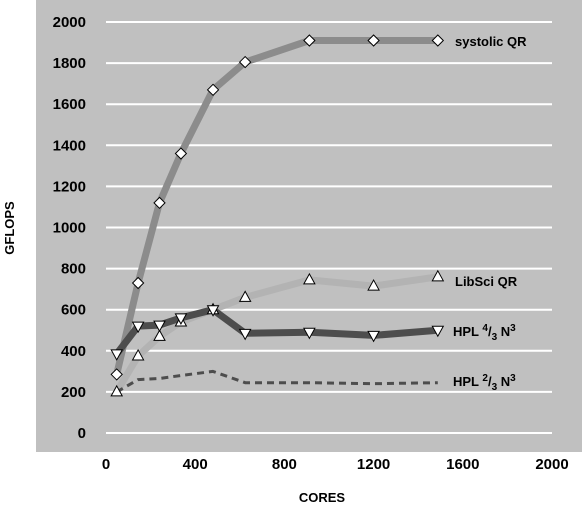  I want to click on x-tick-labels: 0 400 800 1200 1600 2000, so click(335, 464).